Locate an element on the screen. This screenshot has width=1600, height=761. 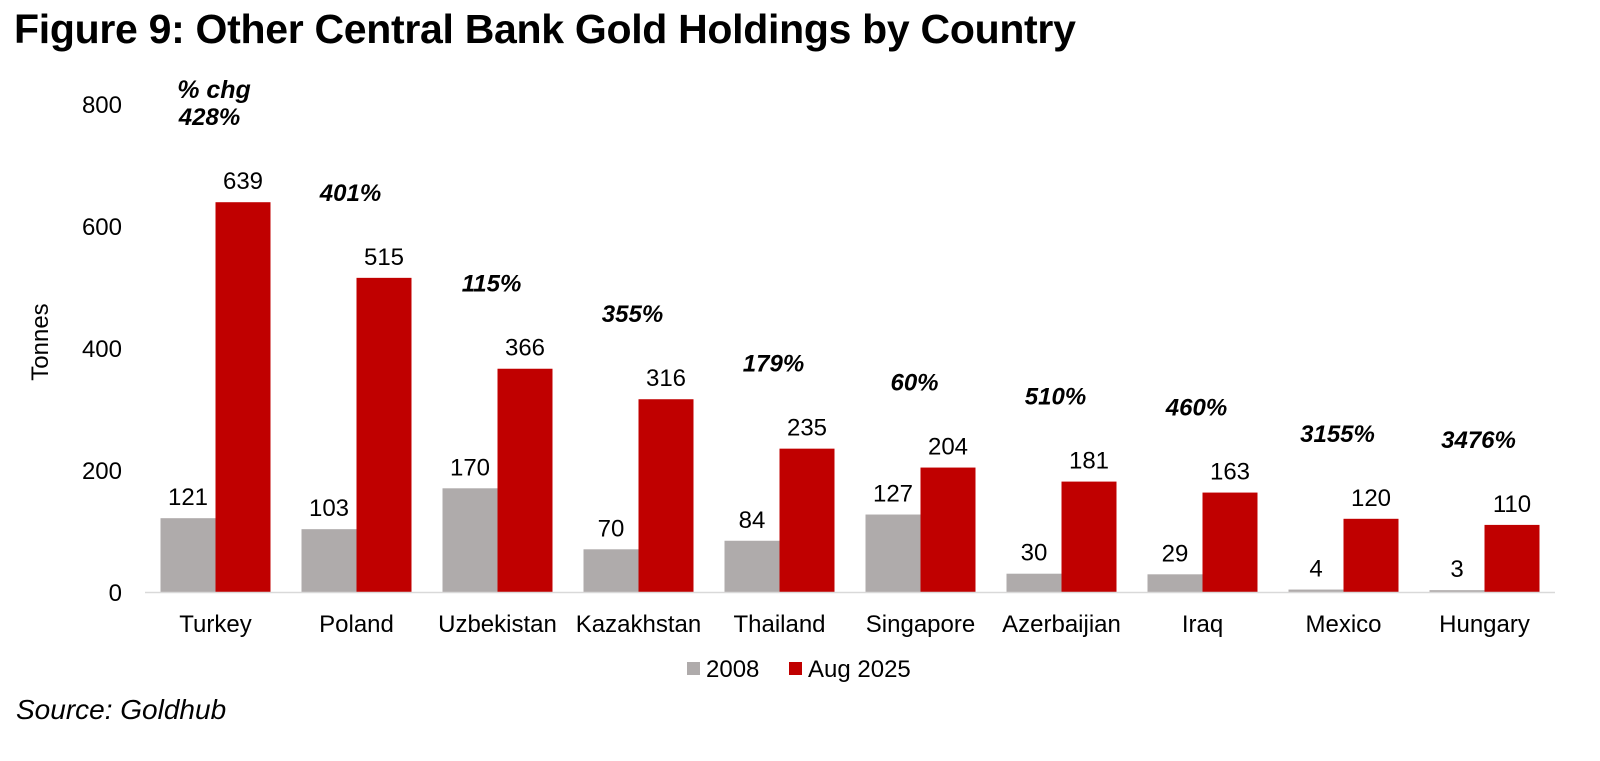
pct-change-label: 401% is located at coordinates (350, 193).